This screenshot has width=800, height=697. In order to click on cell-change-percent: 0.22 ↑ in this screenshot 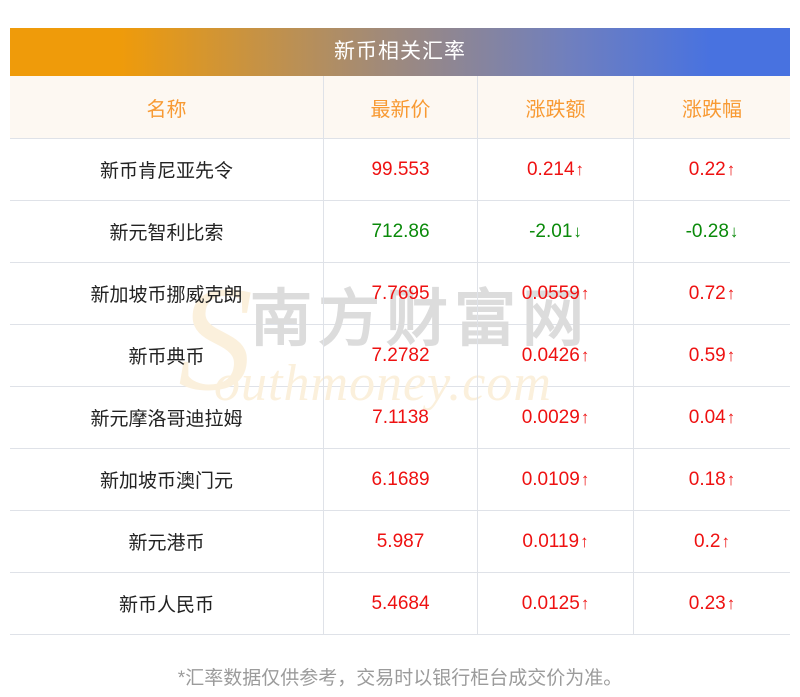, I will do `click(711, 169)`.